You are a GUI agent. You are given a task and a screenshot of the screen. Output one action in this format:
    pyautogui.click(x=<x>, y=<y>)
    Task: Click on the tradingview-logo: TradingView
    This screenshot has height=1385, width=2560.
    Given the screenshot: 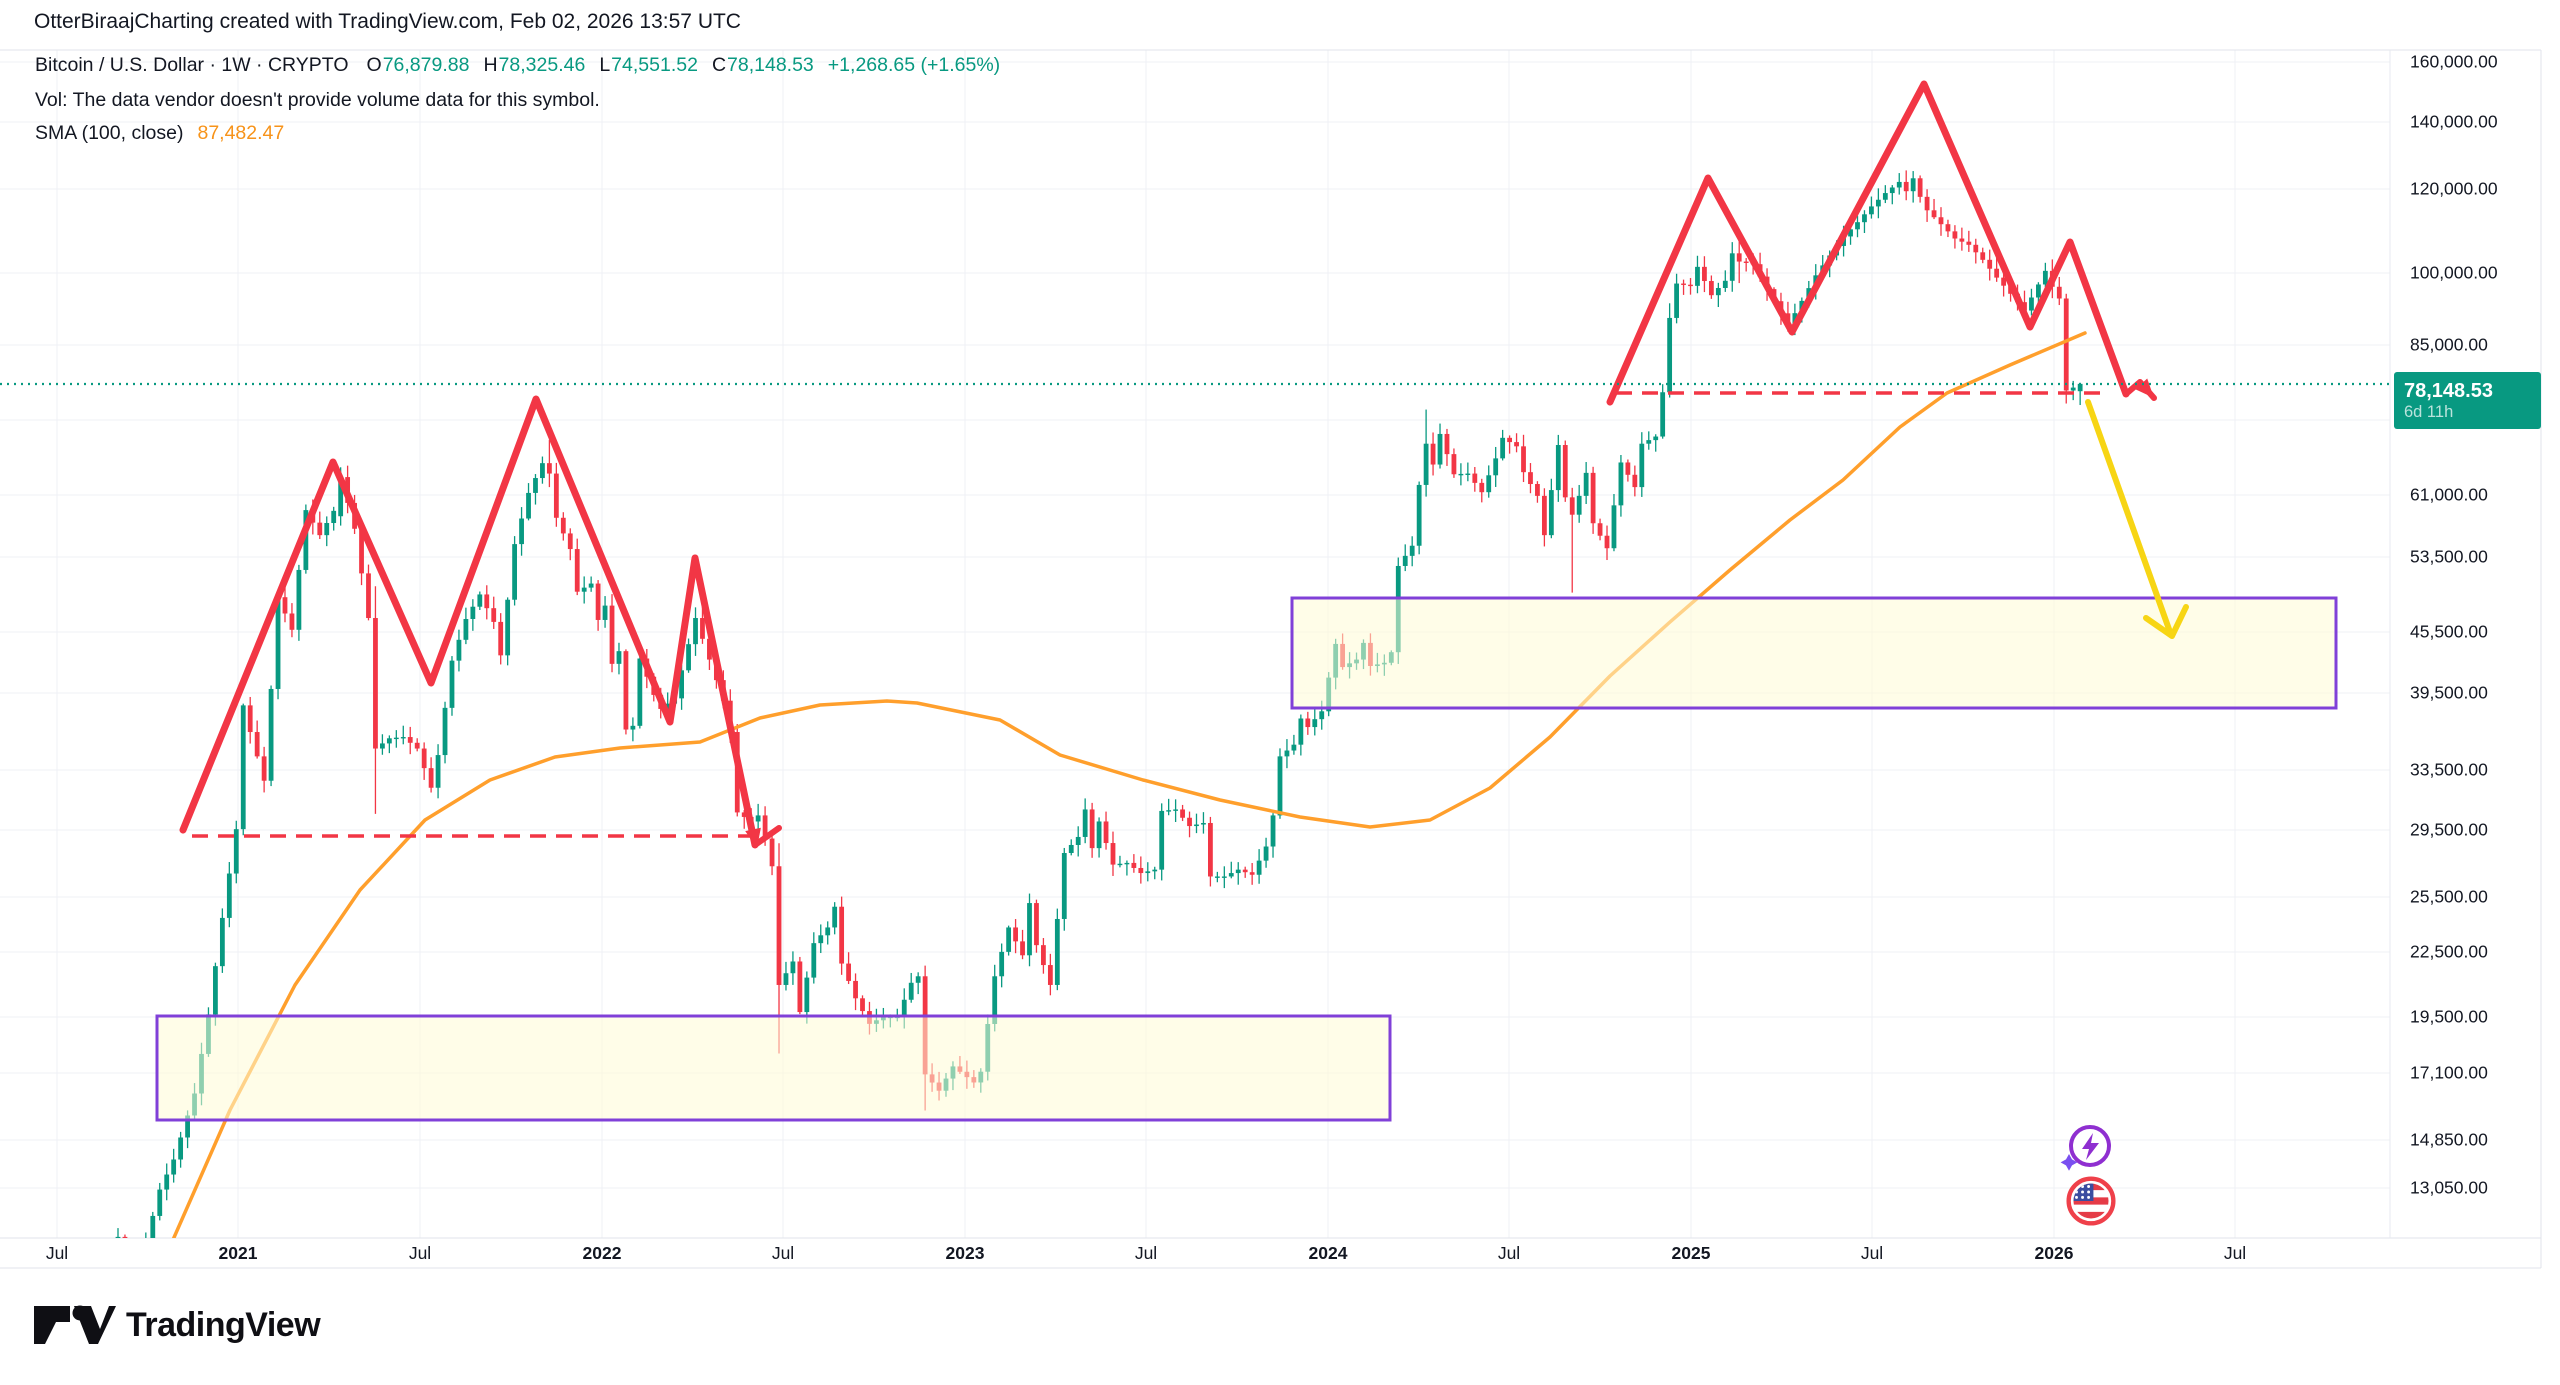 What is the action you would take?
    pyautogui.click(x=175, y=1325)
    